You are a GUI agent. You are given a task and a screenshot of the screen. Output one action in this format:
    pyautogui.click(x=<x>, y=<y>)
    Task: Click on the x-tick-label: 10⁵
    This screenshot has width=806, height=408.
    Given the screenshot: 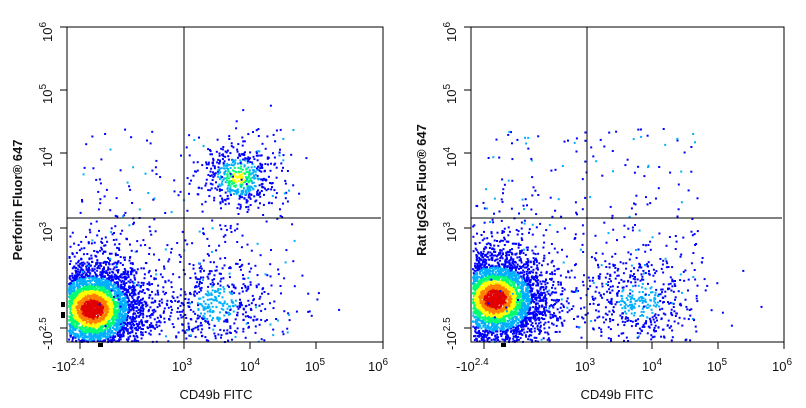 What is the action you would take?
    pyautogui.click(x=315, y=365)
    